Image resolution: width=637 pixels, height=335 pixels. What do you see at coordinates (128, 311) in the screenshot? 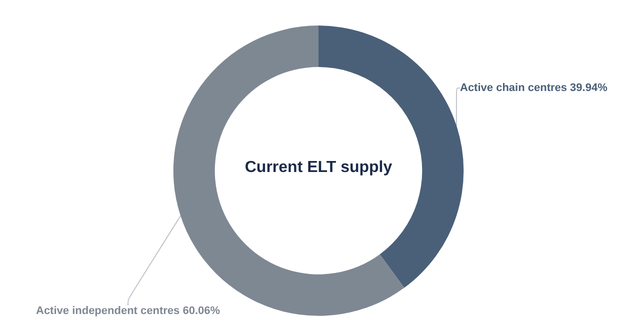
I see `slice-label: Active independent centres 60.06%` at bounding box center [128, 311].